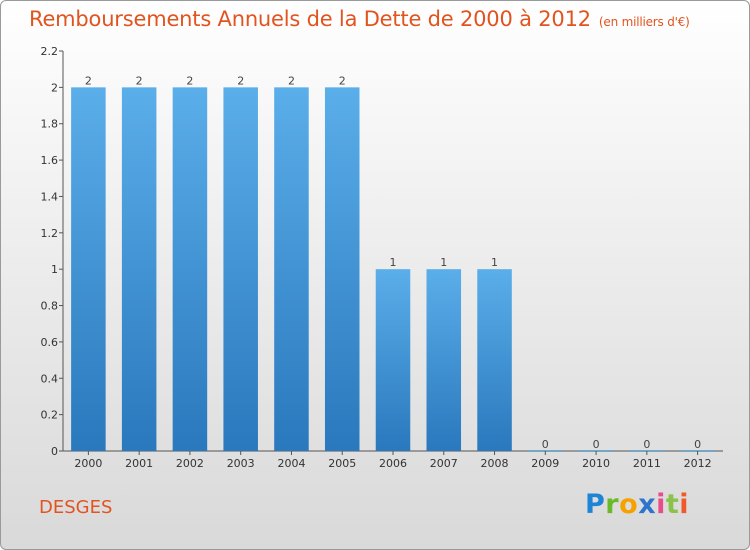 The image size is (750, 550). Describe the element at coordinates (342, 463) in the screenshot. I see `x-tick-label-2005: 2005` at that location.